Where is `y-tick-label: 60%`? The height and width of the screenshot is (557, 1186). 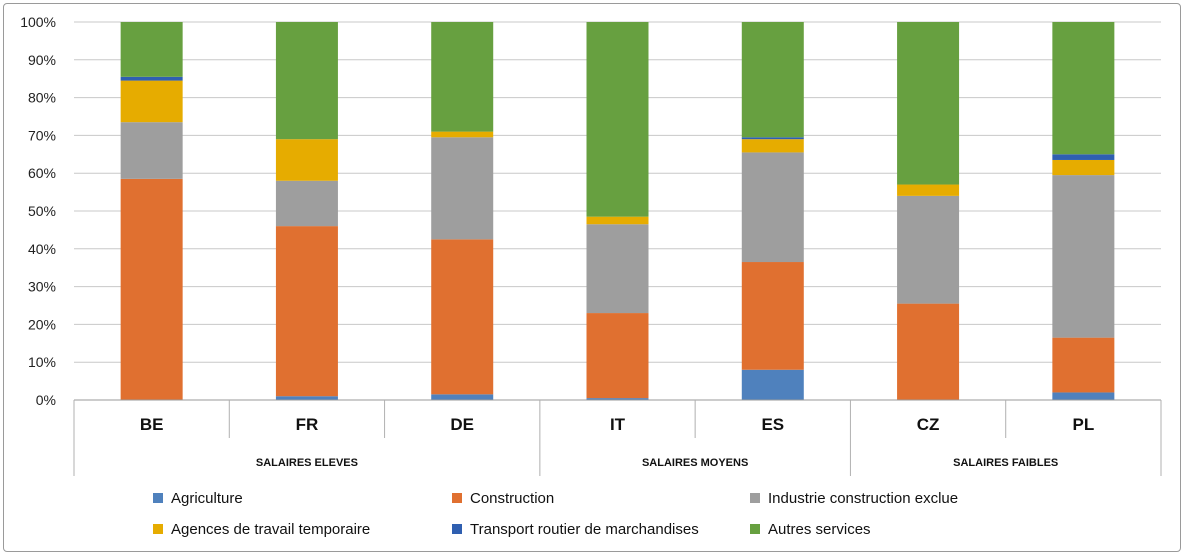 y-tick-label: 60% is located at coordinates (42, 173).